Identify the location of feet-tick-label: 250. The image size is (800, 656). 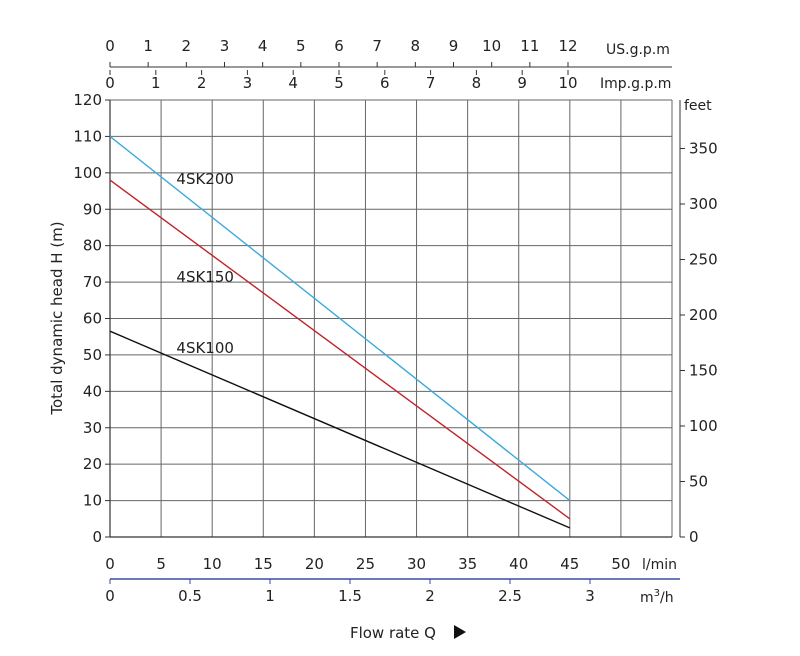
(703, 260).